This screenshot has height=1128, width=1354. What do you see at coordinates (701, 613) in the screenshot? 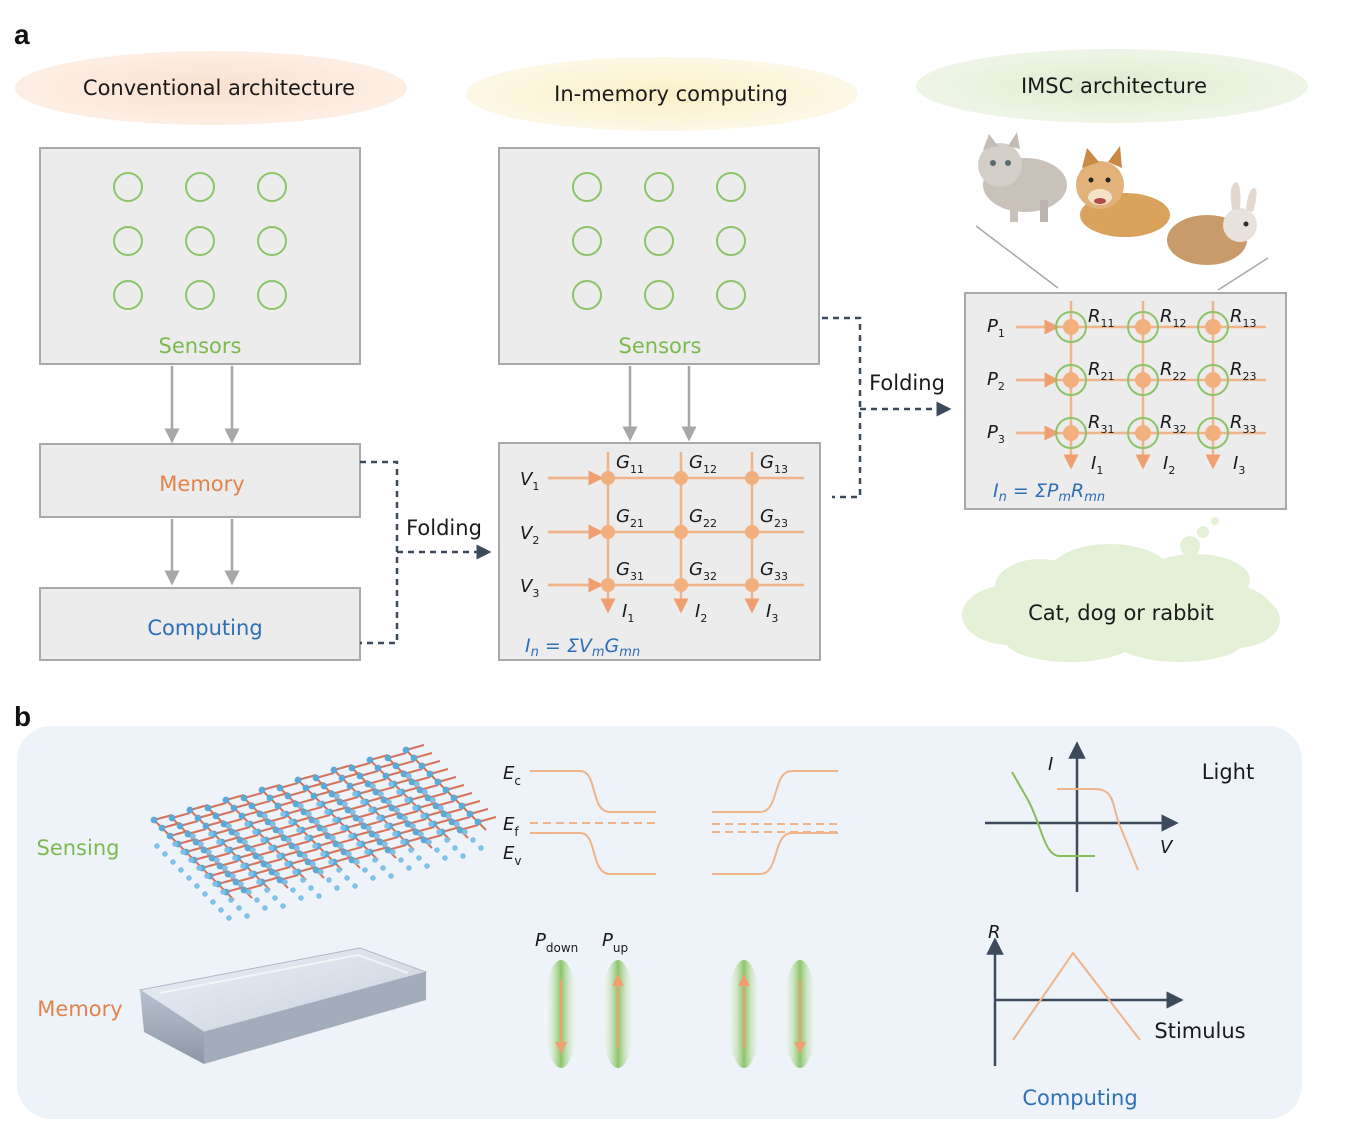
I see `current-label: I2` at bounding box center [701, 613].